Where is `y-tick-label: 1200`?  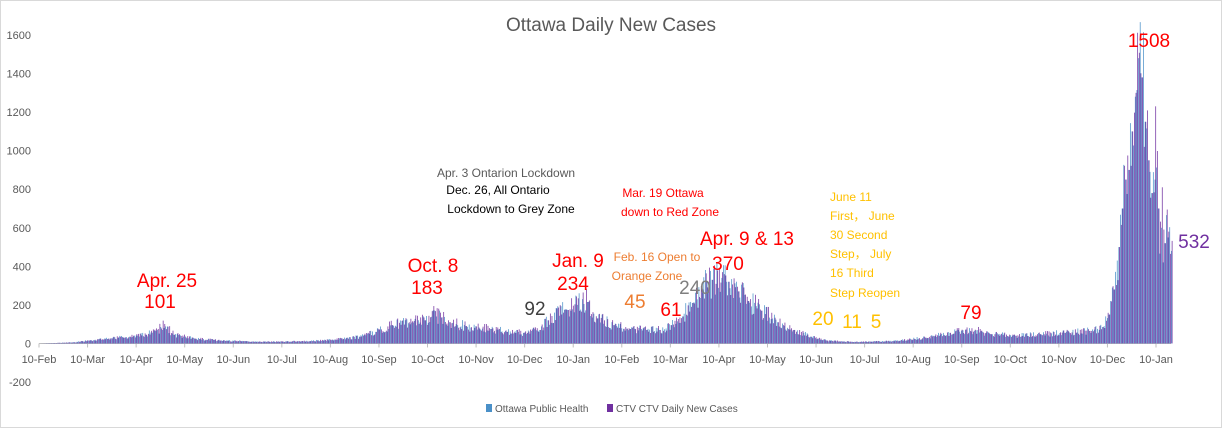
y-tick-label: 1200 is located at coordinates (19, 113).